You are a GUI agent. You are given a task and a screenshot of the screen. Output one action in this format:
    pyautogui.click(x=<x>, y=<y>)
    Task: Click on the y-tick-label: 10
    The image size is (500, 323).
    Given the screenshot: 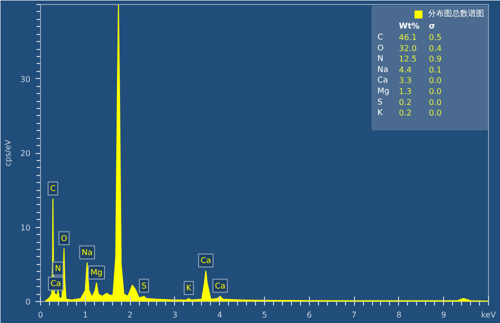 What is the action you would take?
    pyautogui.click(x=25, y=227)
    